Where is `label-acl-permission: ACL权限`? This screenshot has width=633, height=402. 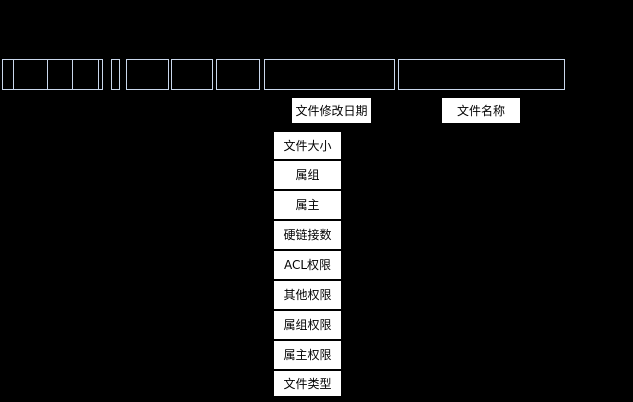
label-acl-permission: ACL权限 is located at coordinates (307, 265).